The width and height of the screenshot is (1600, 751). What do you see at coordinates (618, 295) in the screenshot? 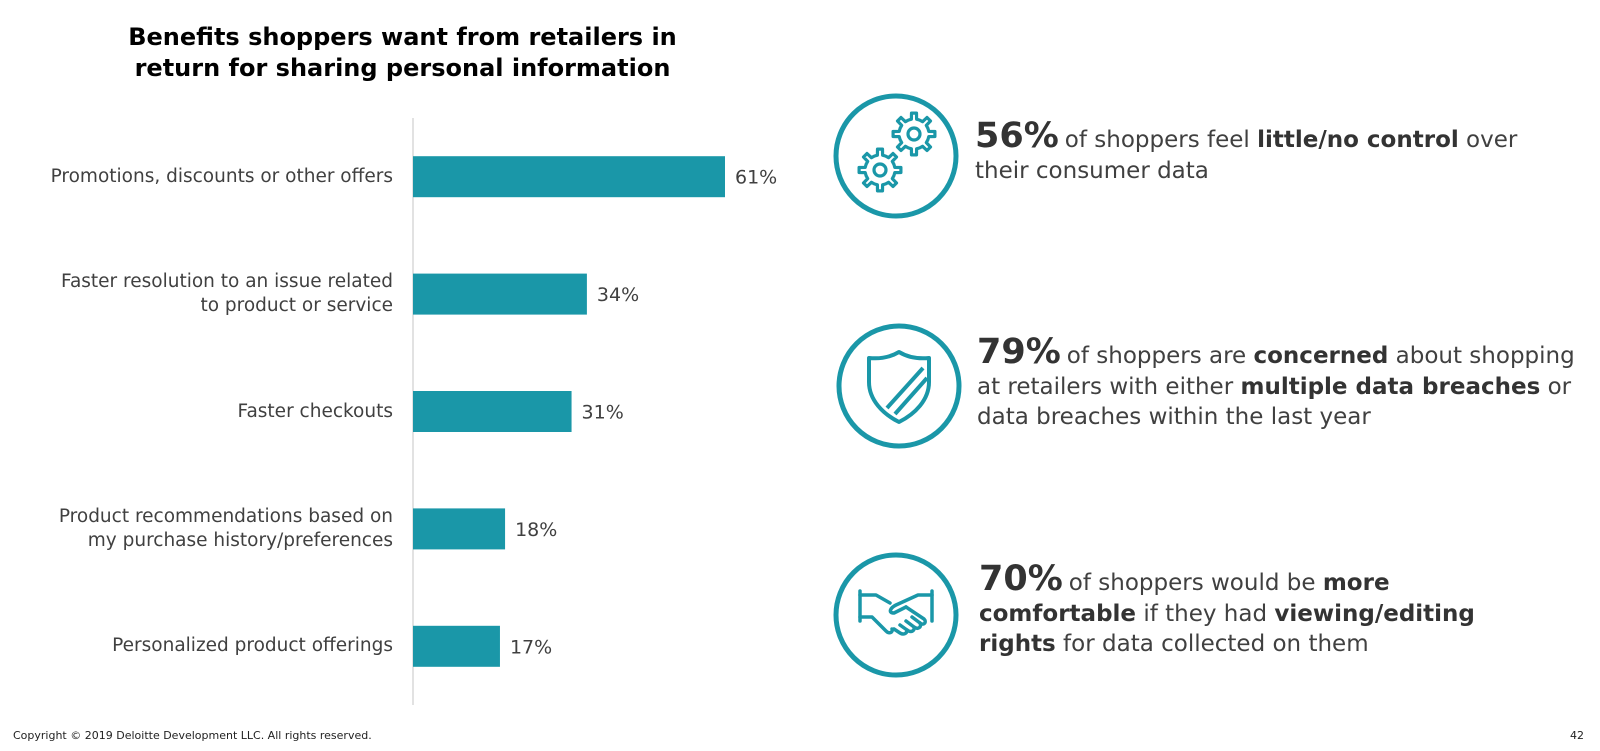
I see `data-label-1: 34%` at bounding box center [618, 295].